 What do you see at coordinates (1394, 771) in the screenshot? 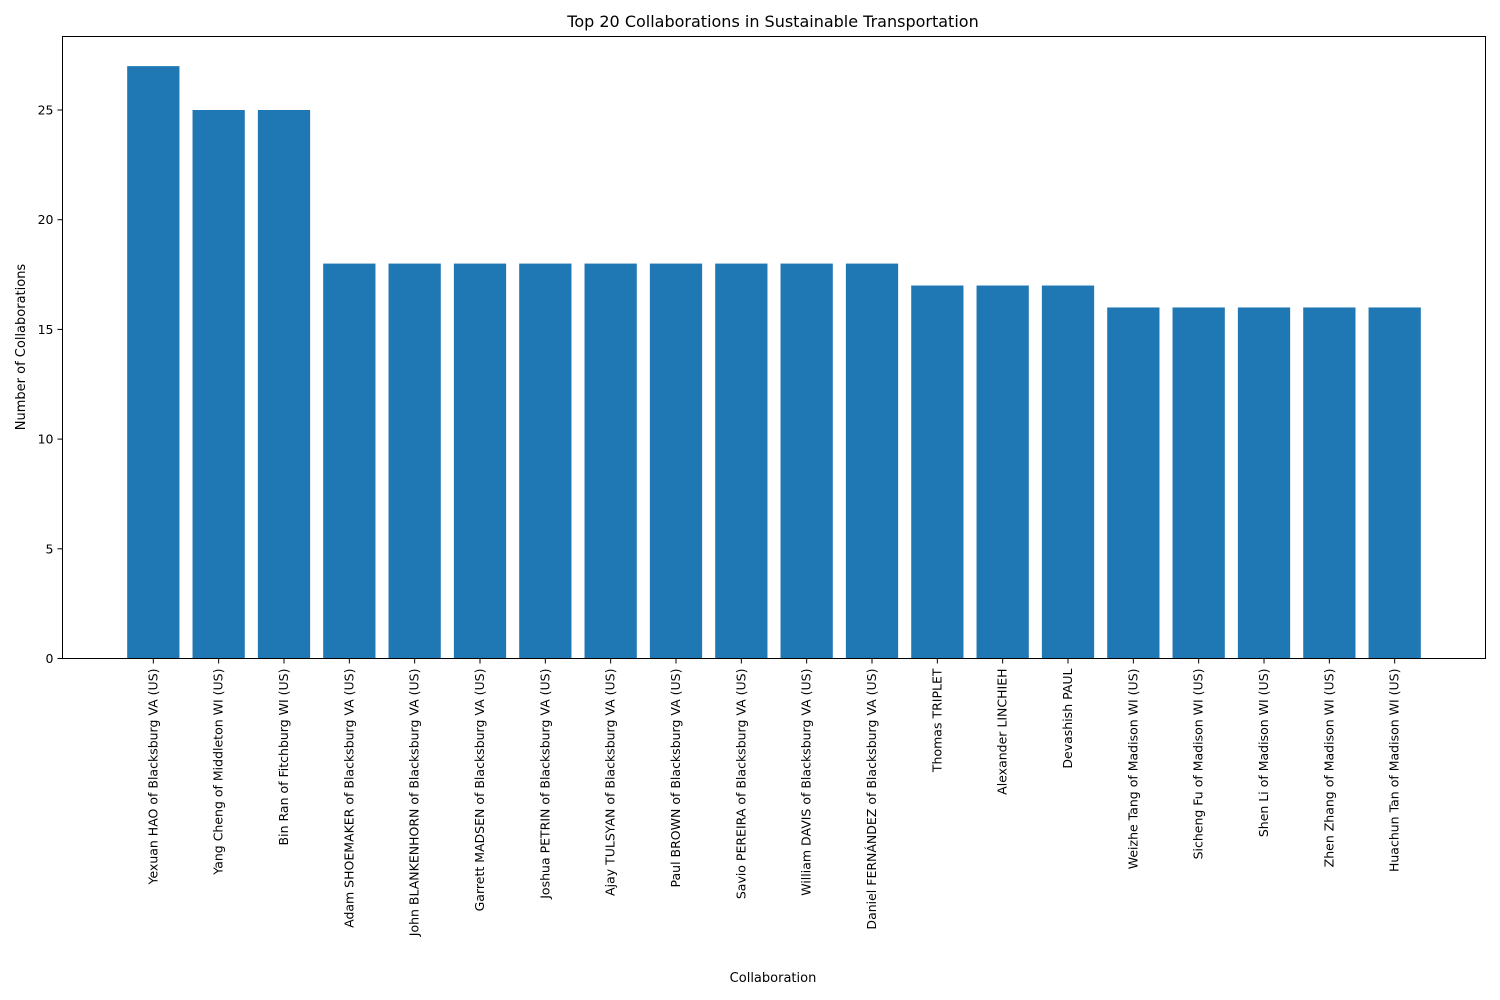
I see `x-tick-label: Huachun Tan of Madison WI (US)` at bounding box center [1394, 771].